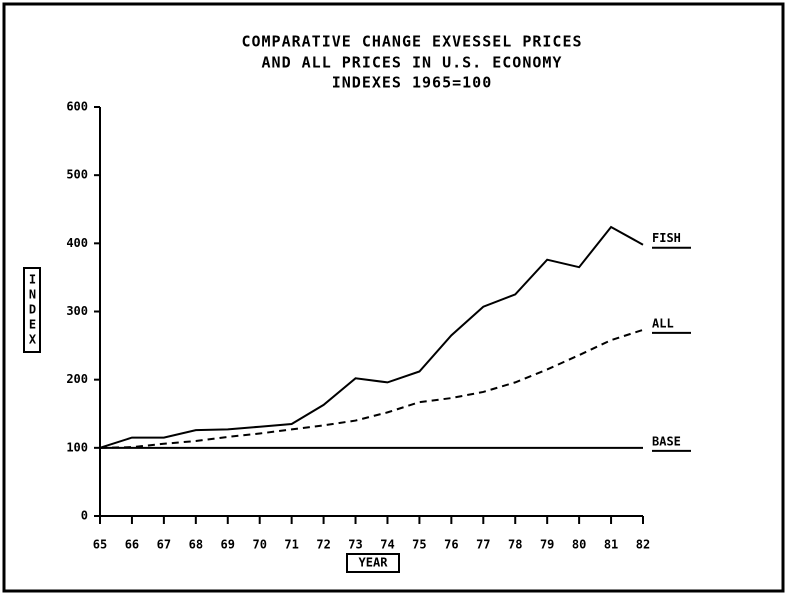  I want to click on y-tick-label: 0, so click(84, 516).